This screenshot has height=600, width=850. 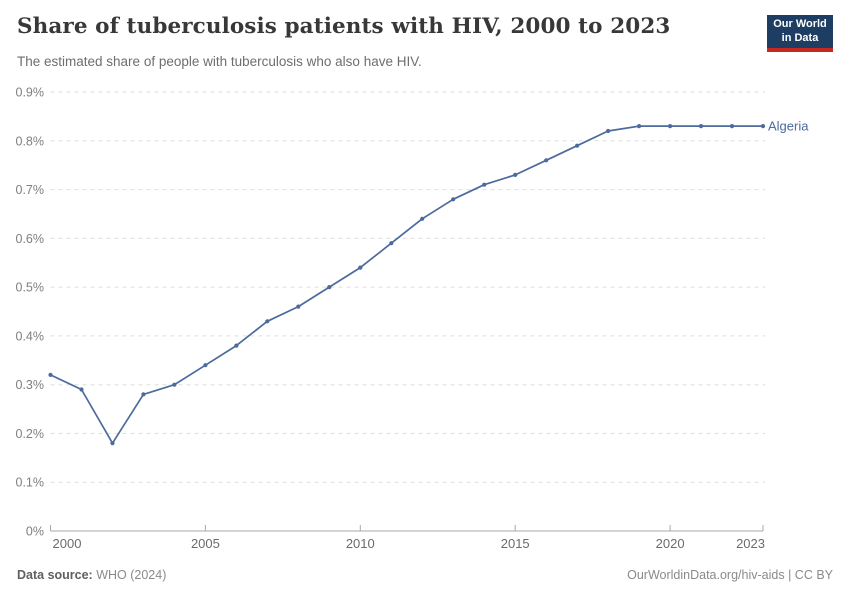 What do you see at coordinates (129, 575) in the screenshot?
I see `data-source-value: WHO (2024)` at bounding box center [129, 575].